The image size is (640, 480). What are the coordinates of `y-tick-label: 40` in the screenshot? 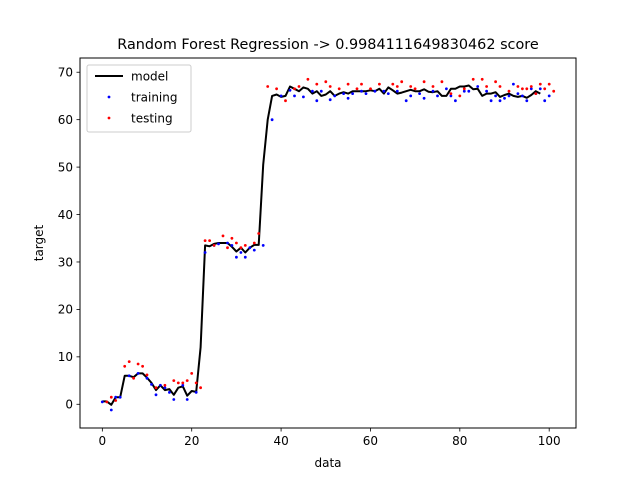 It's located at (65, 215).